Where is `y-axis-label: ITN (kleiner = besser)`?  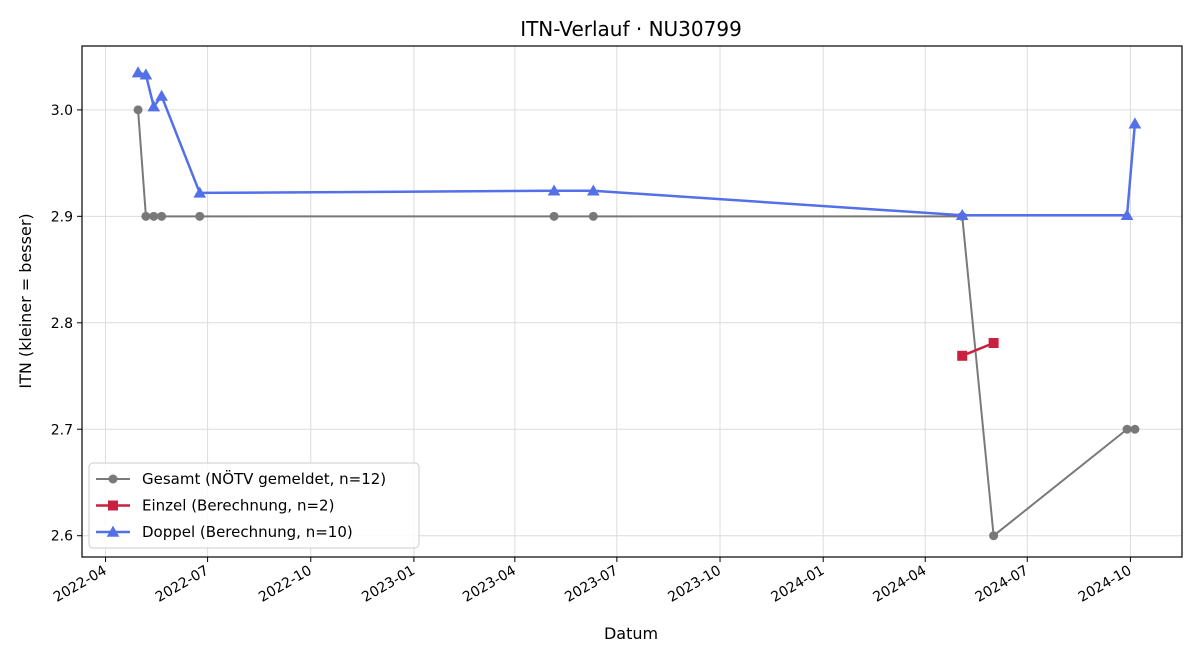 y-axis-label: ITN (kleiner = besser) is located at coordinates (25, 300).